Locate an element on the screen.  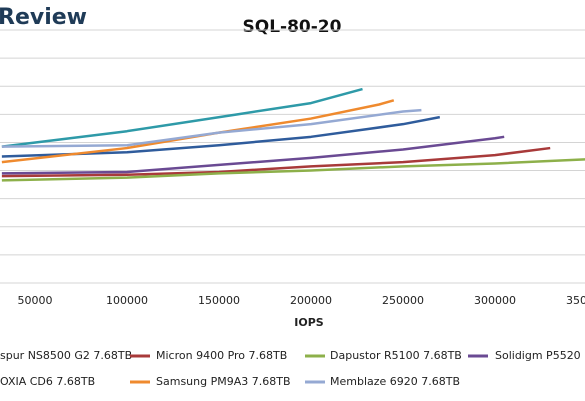
legend-label: Memblaze 6920 7.68TB is located at coordinates (395, 381).